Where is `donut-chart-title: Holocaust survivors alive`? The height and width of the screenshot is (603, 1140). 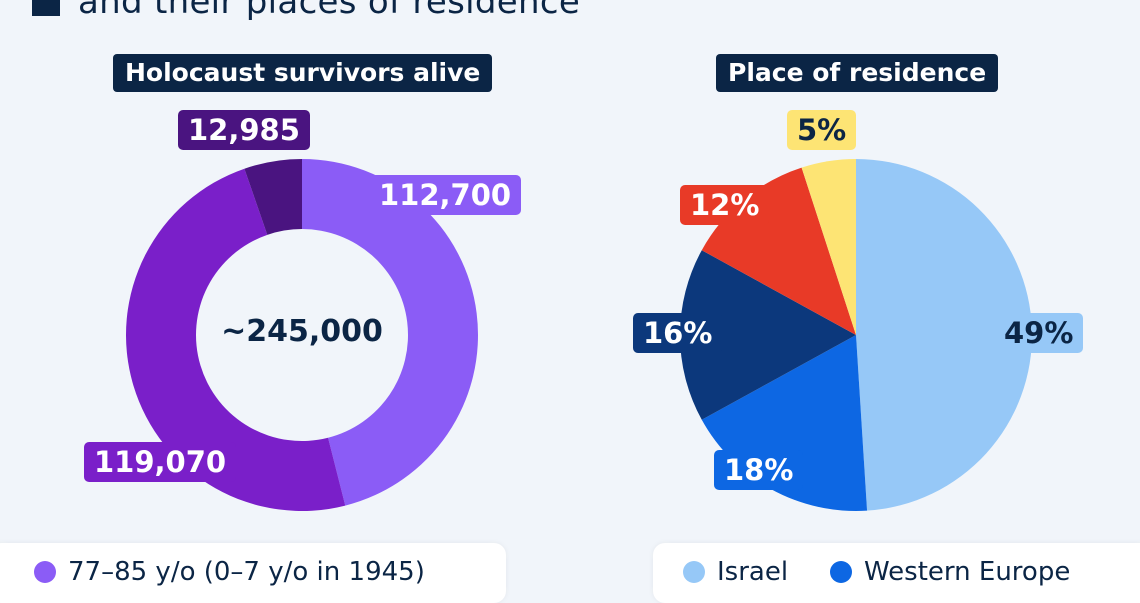
donut-chart-title: Holocaust survivors alive is located at coordinates (303, 73).